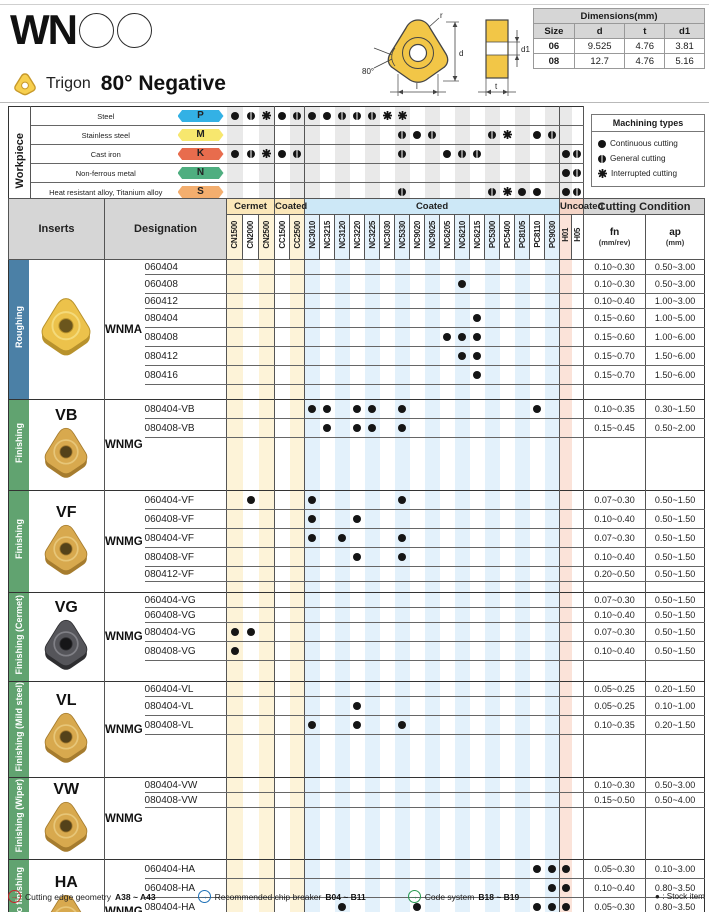 The image size is (709, 912). I want to click on designation-cell: 080408-VF, so click(186, 557).